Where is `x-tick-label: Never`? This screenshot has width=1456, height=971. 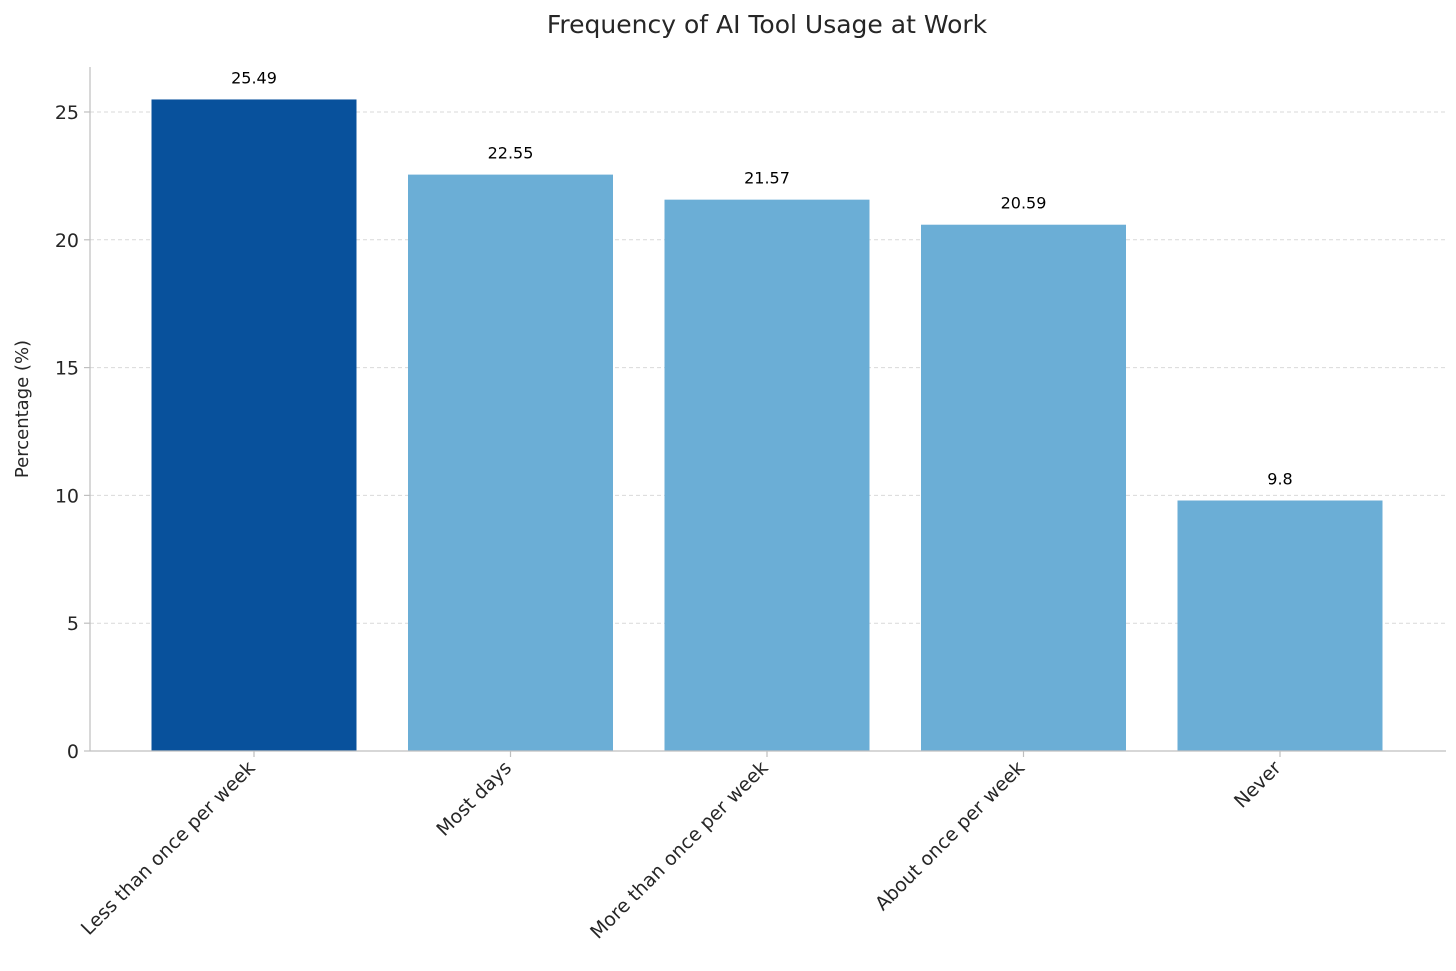
x-tick-label: Never is located at coordinates (1258, 785).